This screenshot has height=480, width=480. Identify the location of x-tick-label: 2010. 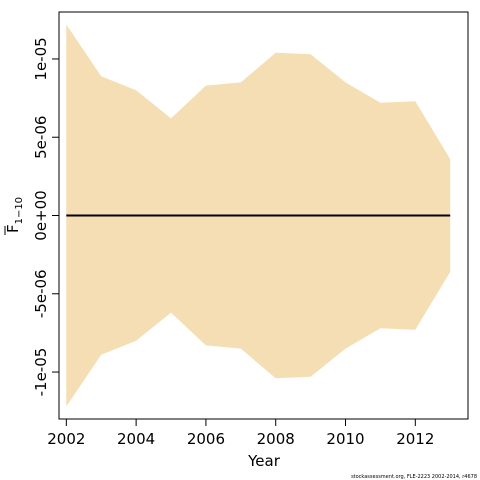
(345, 439).